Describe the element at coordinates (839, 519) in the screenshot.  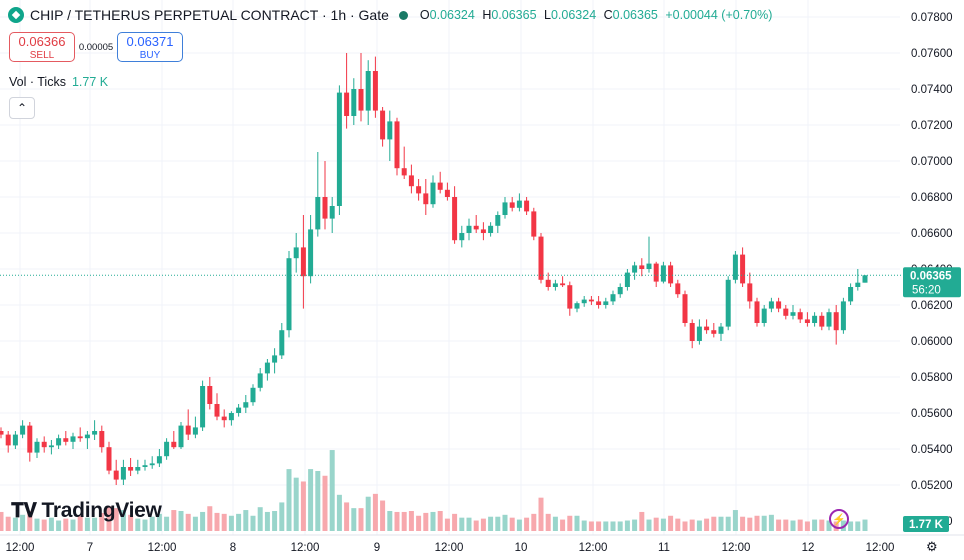
I see `lightning-icon: ⚡` at that location.